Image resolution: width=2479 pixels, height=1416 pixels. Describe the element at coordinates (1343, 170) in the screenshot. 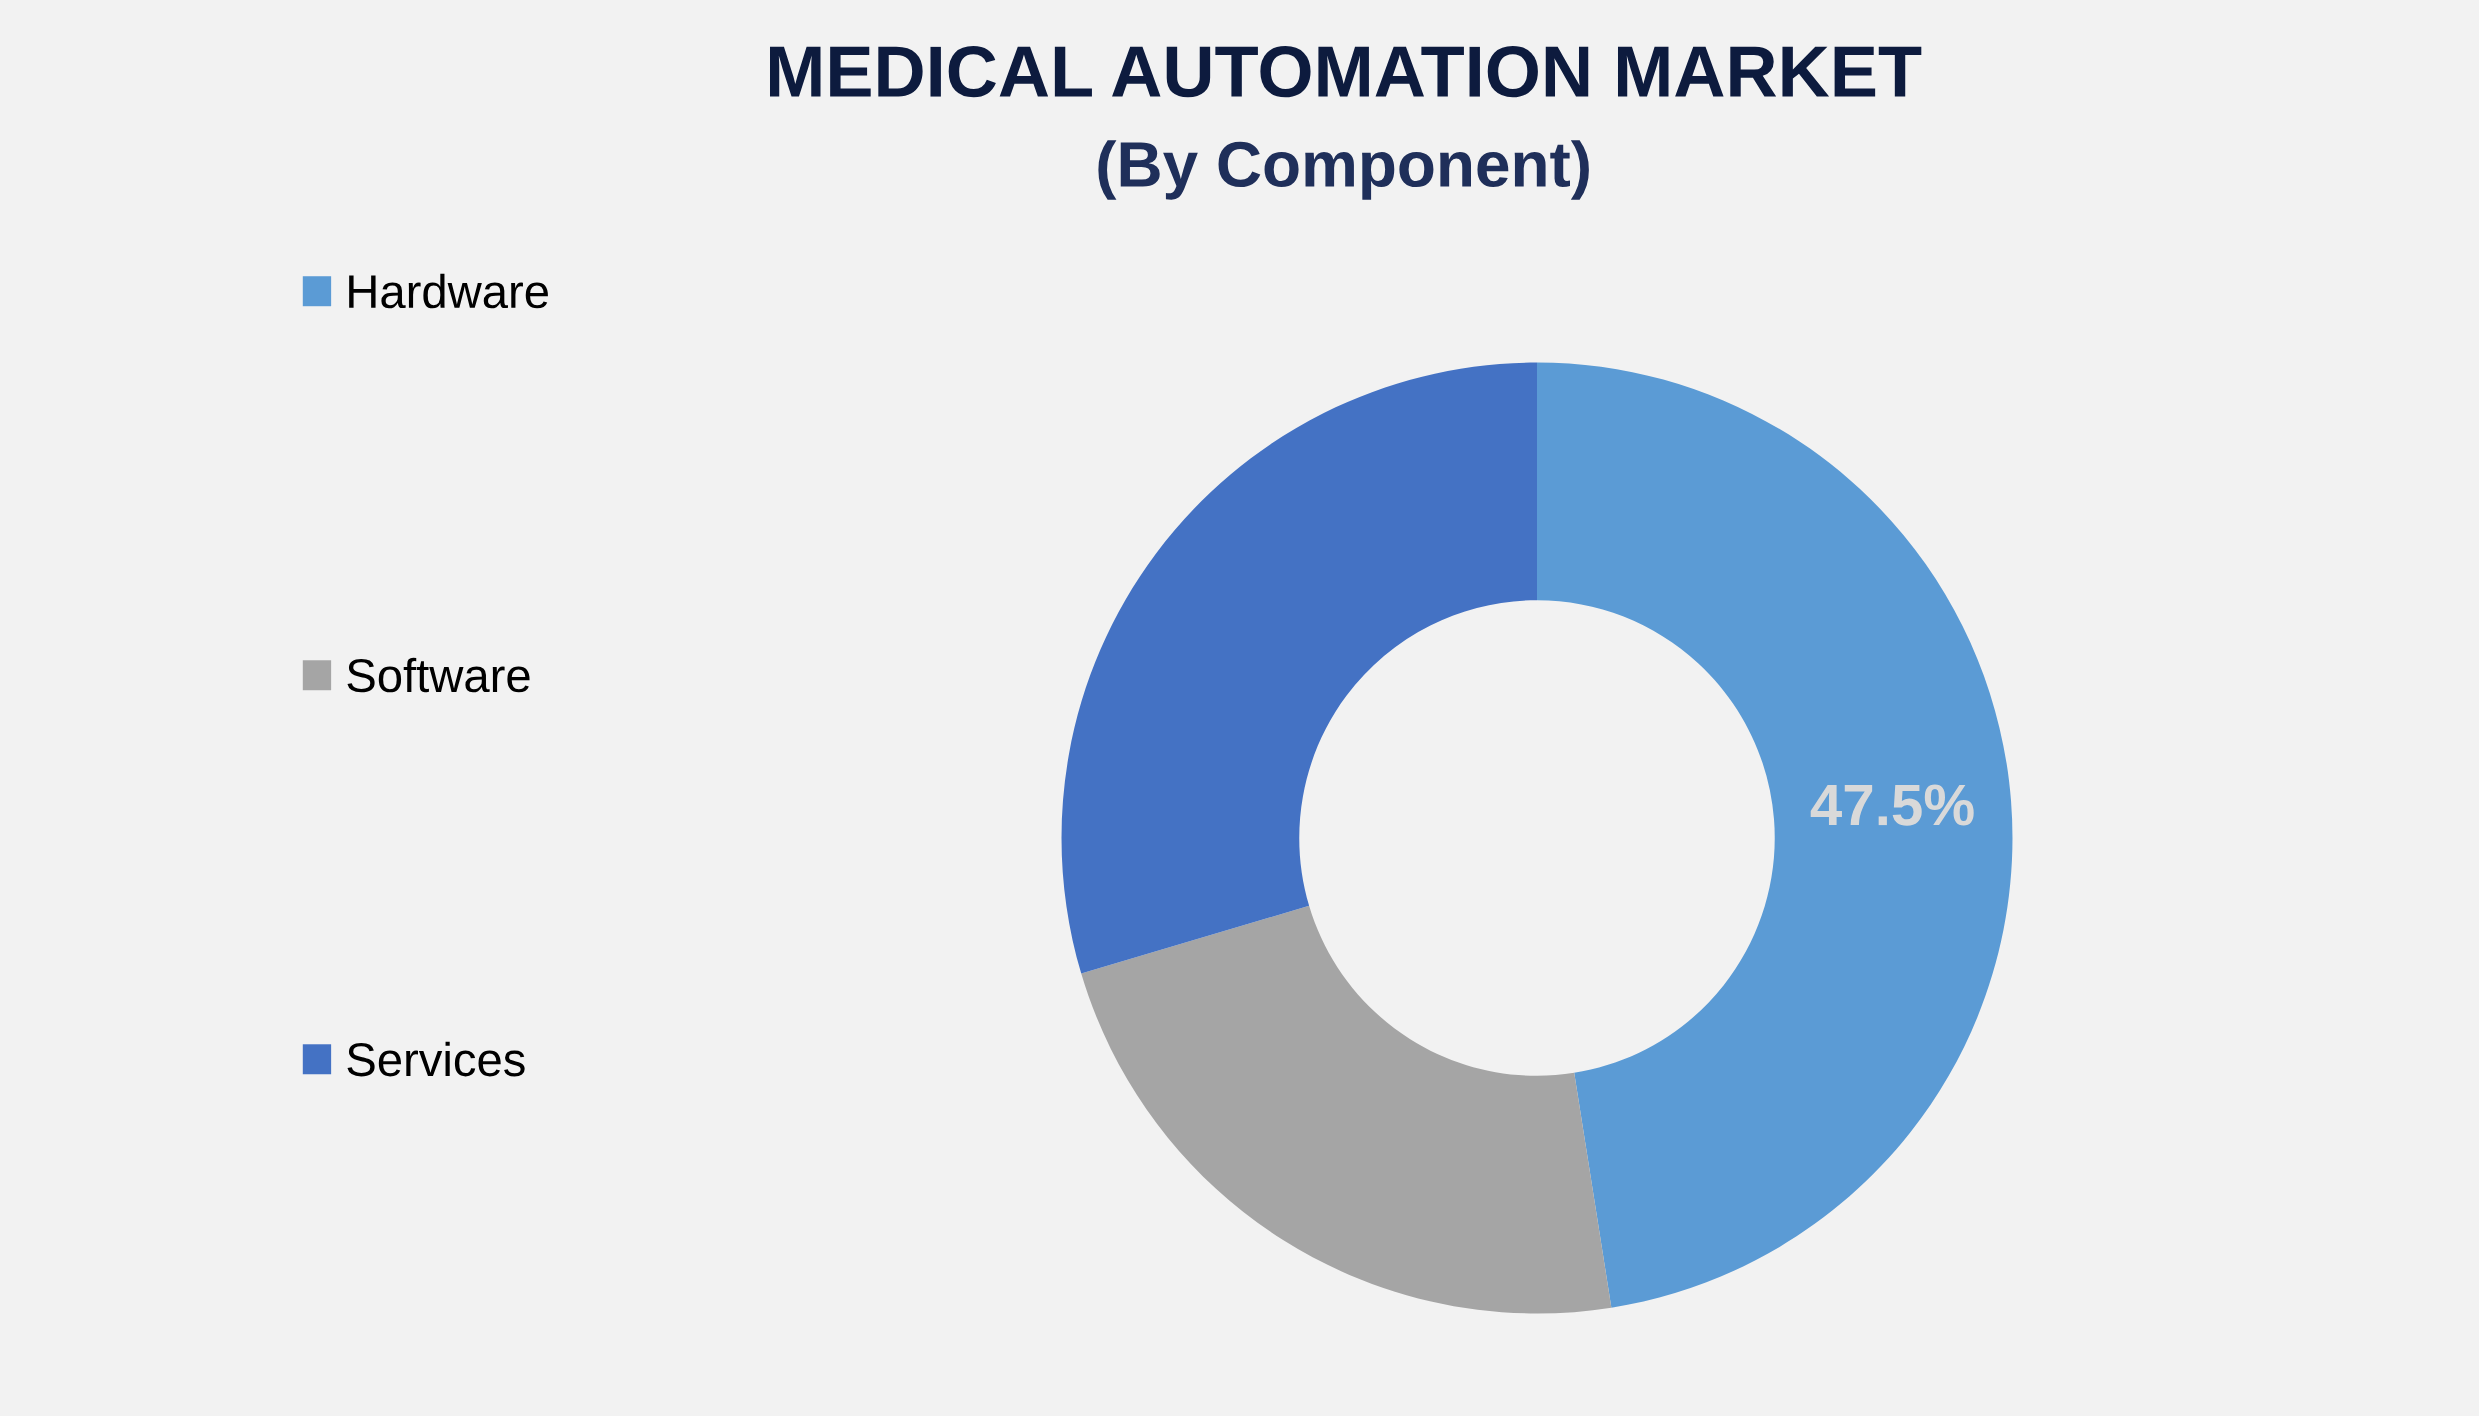

I see `chart-subtitle: (By Component)` at that location.